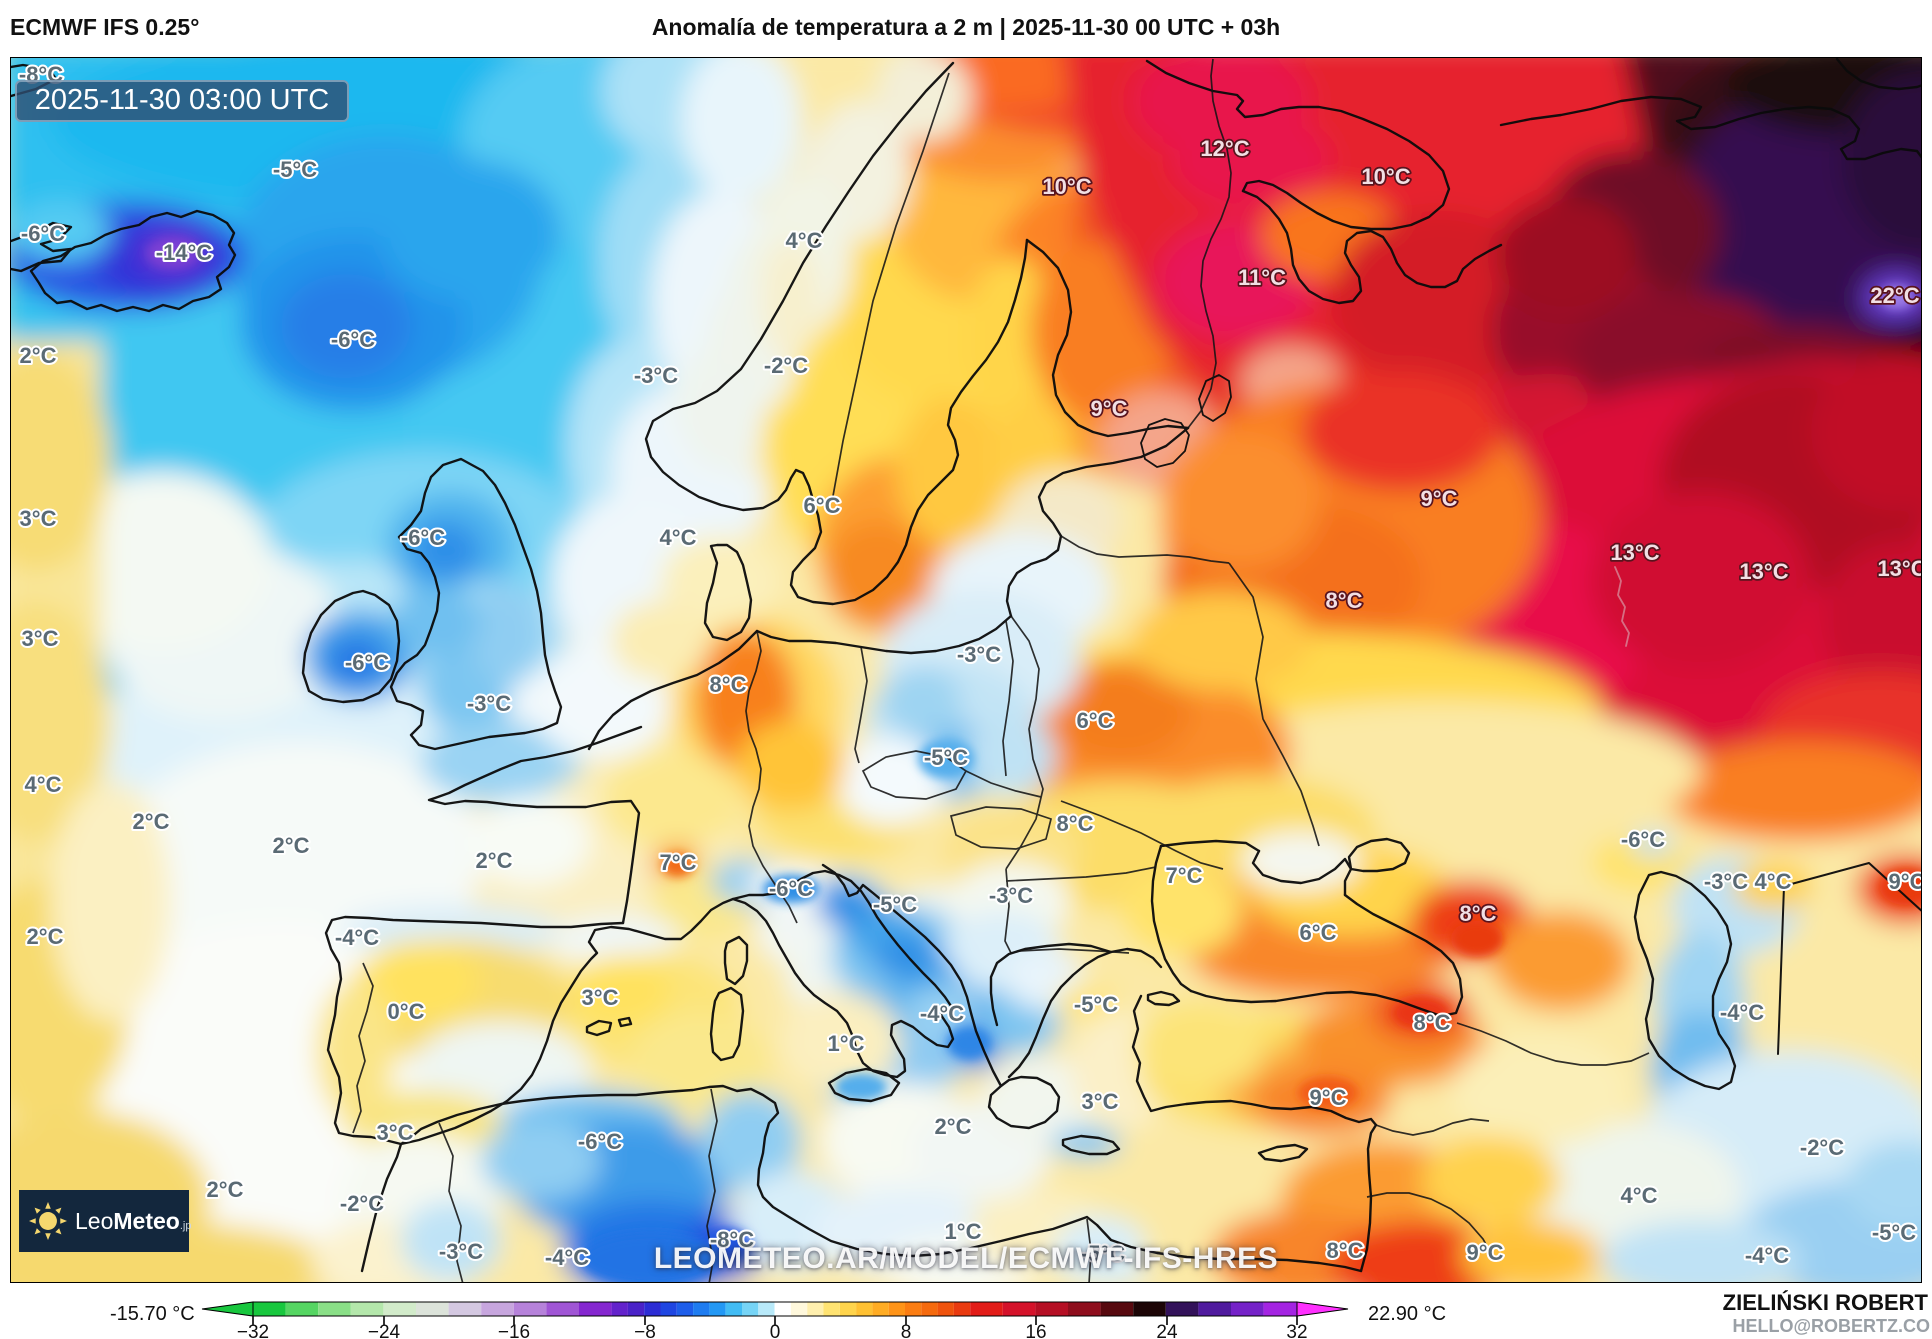 This screenshot has height=1339, width=1932. Describe the element at coordinates (775, 1330) in the screenshot. I see `svg-text: 0` at that location.